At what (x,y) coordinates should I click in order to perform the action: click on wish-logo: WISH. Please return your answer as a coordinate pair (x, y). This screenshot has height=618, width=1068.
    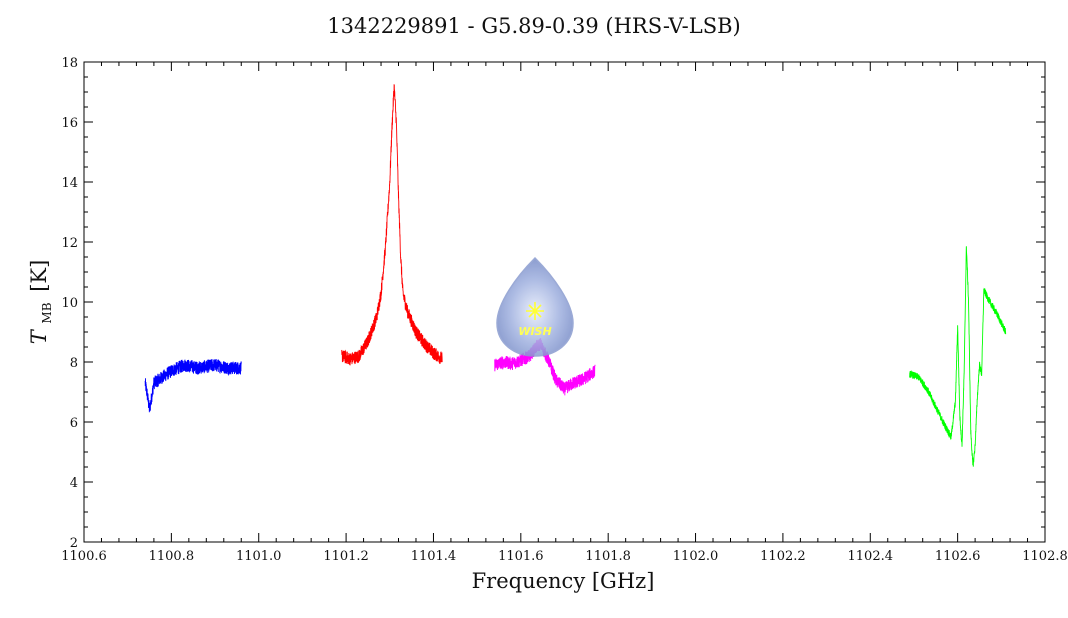
    Looking at the image, I should click on (535, 306).